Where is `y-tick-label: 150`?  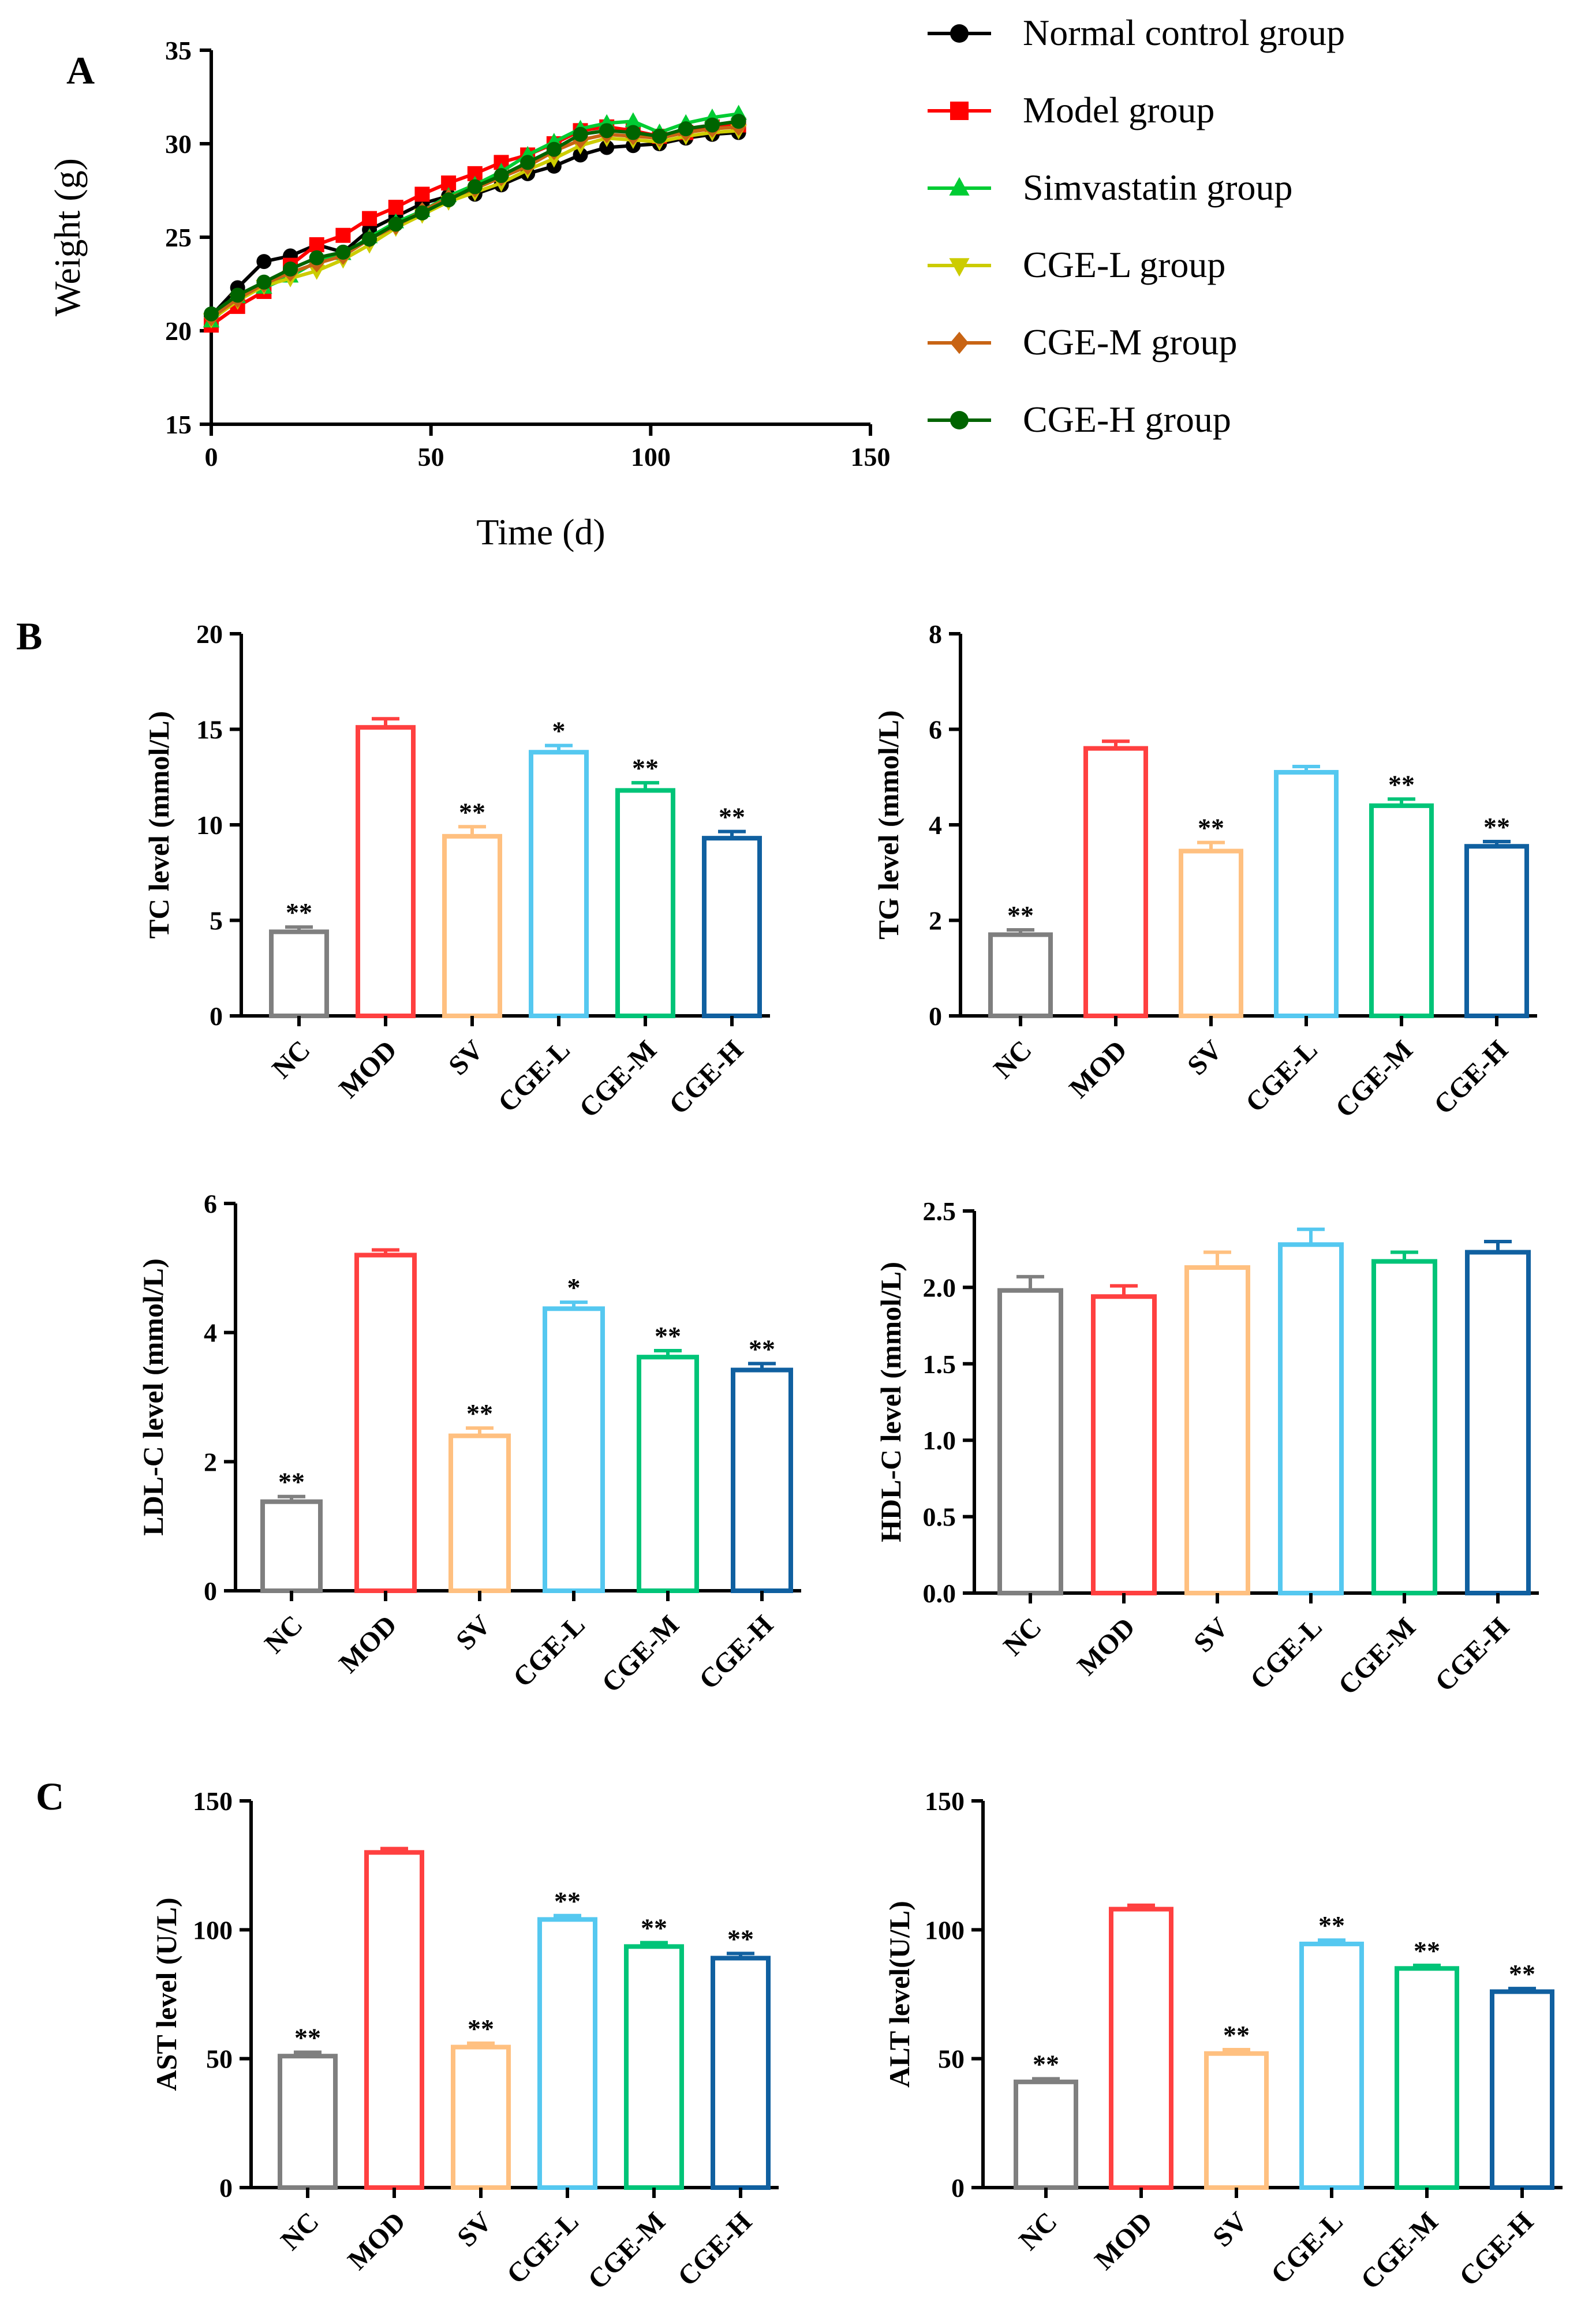 y-tick-label: 150 is located at coordinates (945, 1801).